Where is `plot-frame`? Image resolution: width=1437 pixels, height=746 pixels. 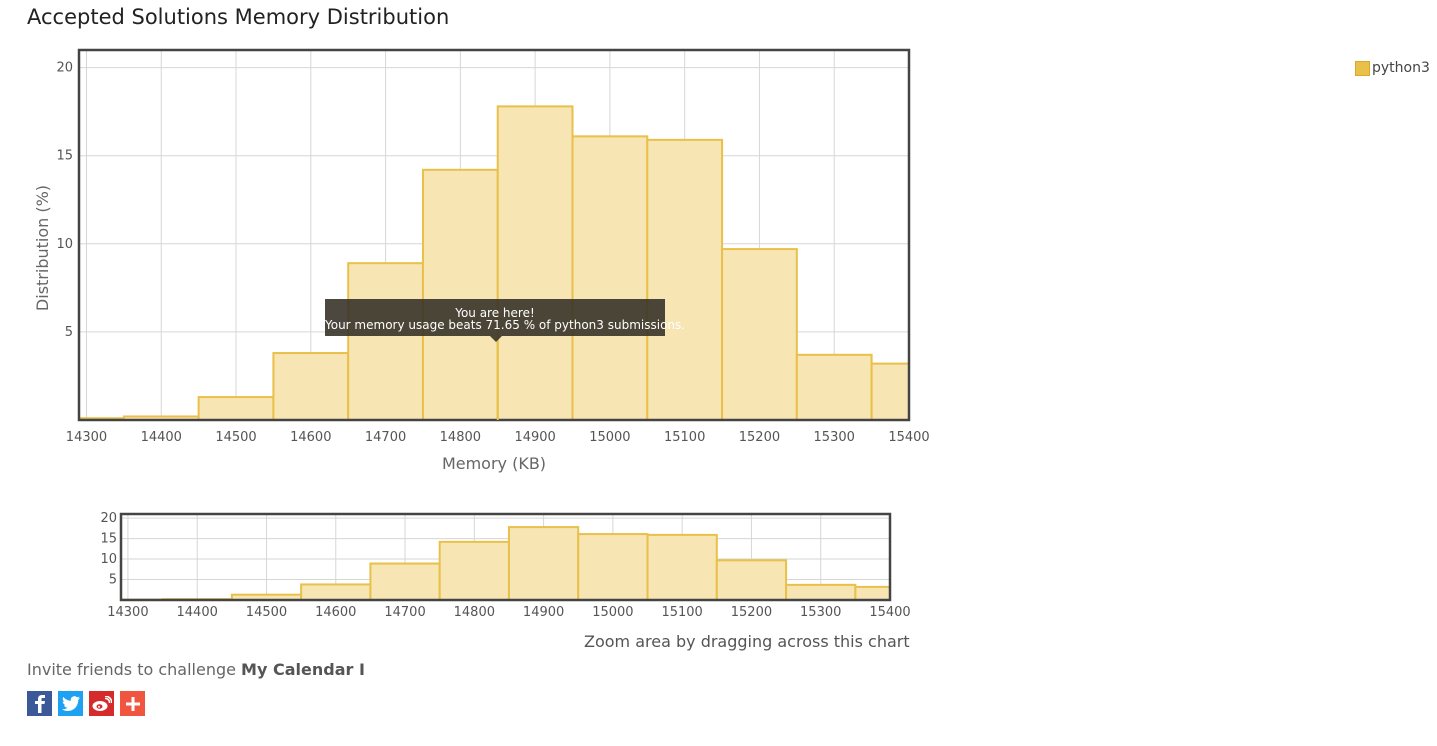 plot-frame is located at coordinates (505, 557).